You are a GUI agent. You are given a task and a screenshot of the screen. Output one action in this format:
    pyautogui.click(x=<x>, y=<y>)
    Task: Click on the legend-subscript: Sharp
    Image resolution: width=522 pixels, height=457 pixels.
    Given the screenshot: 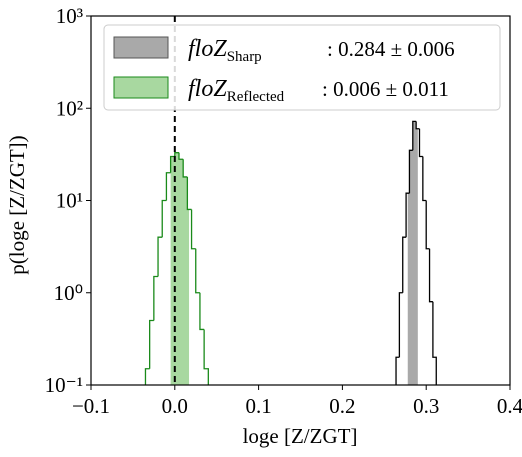 What is the action you would take?
    pyautogui.click(x=244, y=57)
    